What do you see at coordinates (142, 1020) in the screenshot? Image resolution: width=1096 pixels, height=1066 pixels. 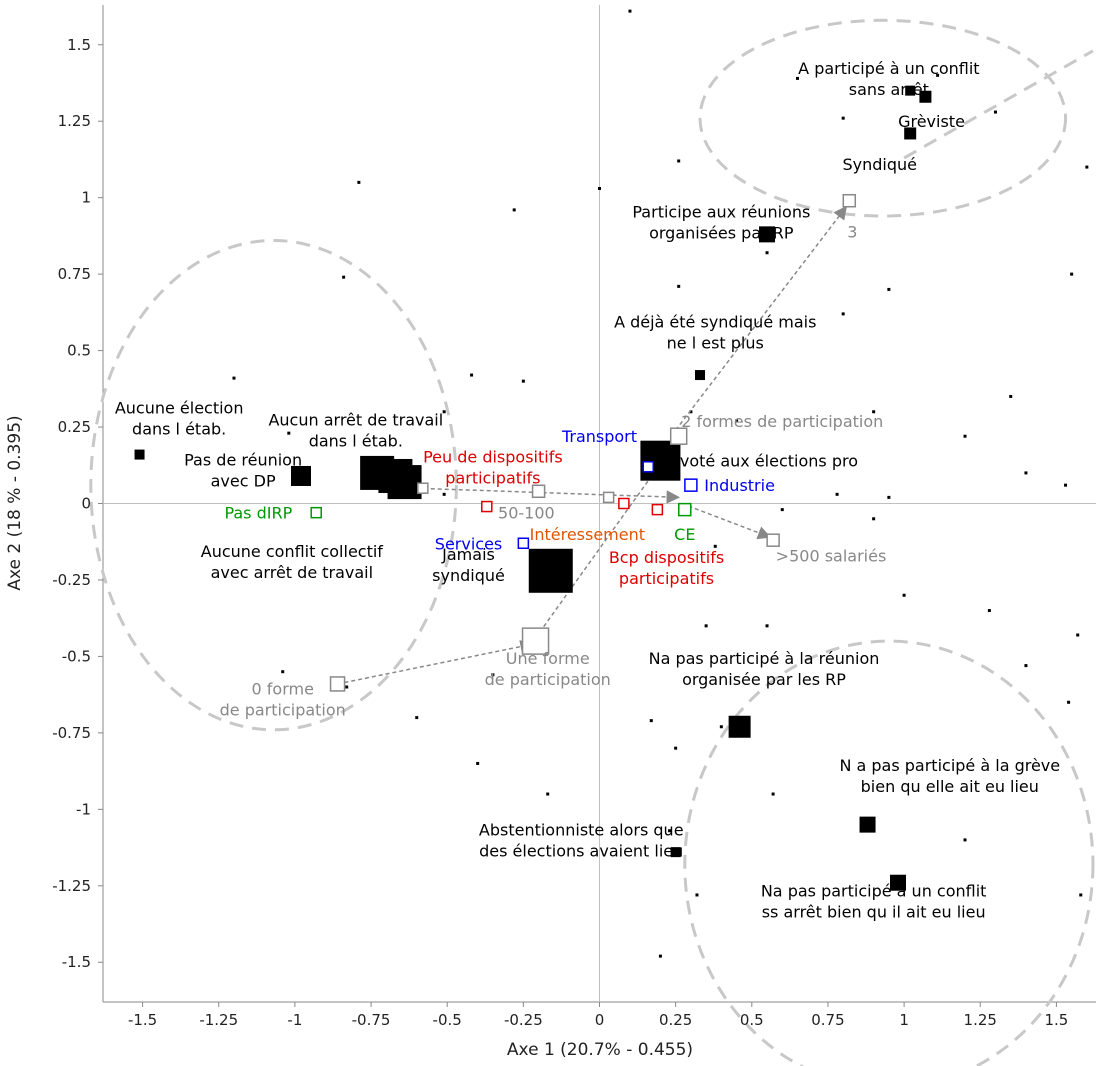 I see `x-tick-label: -1.5` at bounding box center [142, 1020].